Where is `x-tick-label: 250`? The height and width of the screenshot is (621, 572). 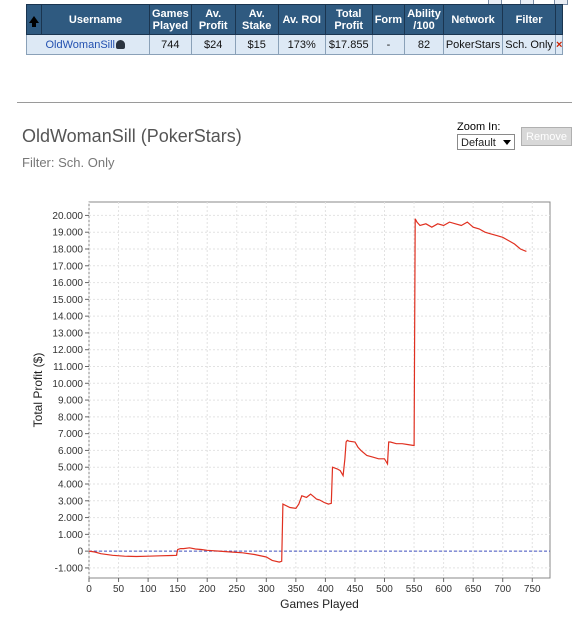
x-tick-label: 250 is located at coordinates (236, 589).